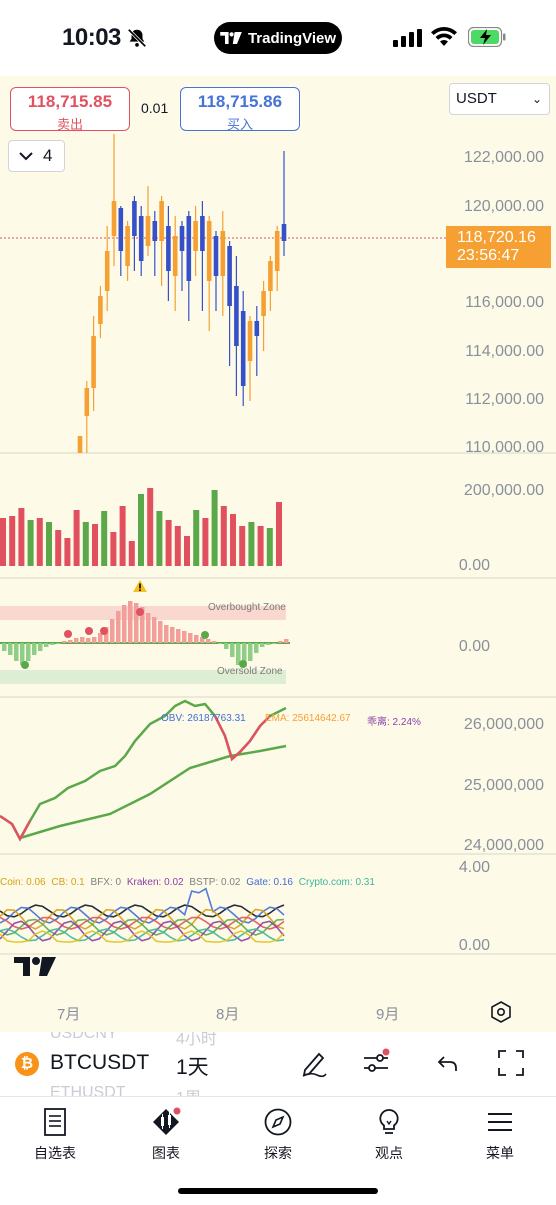 The width and height of the screenshot is (556, 1205). Describe the element at coordinates (308, 718) in the screenshot. I see `obv-ema-value: EMA: 25614642.67` at that location.